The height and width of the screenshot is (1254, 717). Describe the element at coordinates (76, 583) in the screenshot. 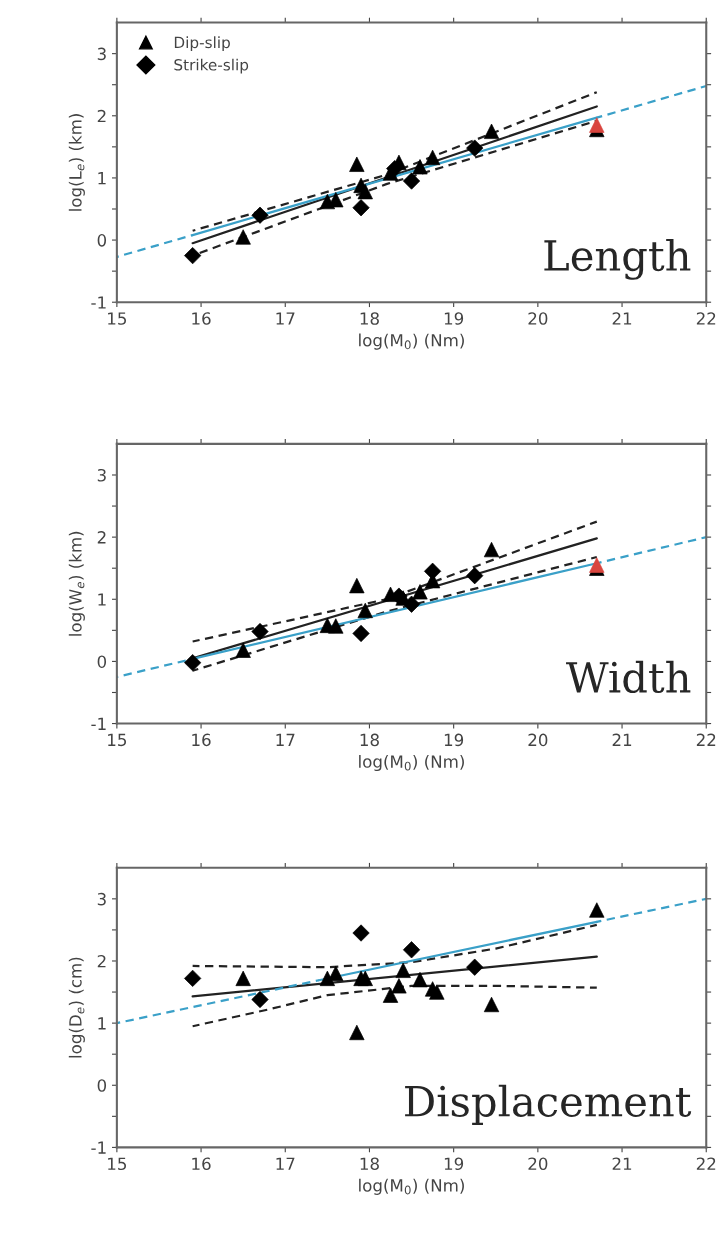

I see `y-axis-title: log(W$_{e}$) (km)` at that location.